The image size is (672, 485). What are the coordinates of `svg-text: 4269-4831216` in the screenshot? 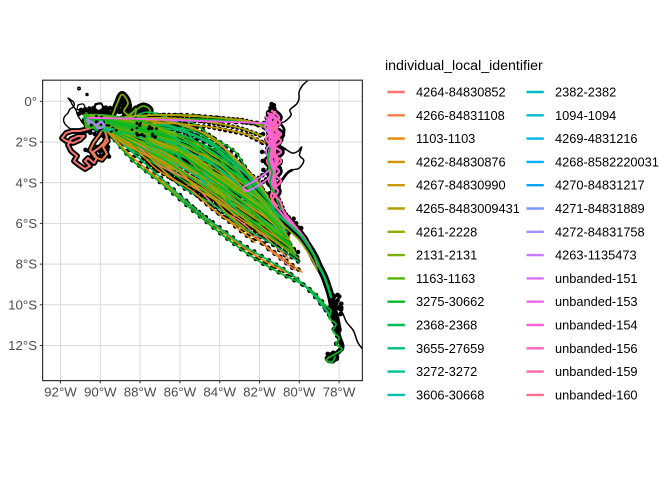 It's located at (596, 138).